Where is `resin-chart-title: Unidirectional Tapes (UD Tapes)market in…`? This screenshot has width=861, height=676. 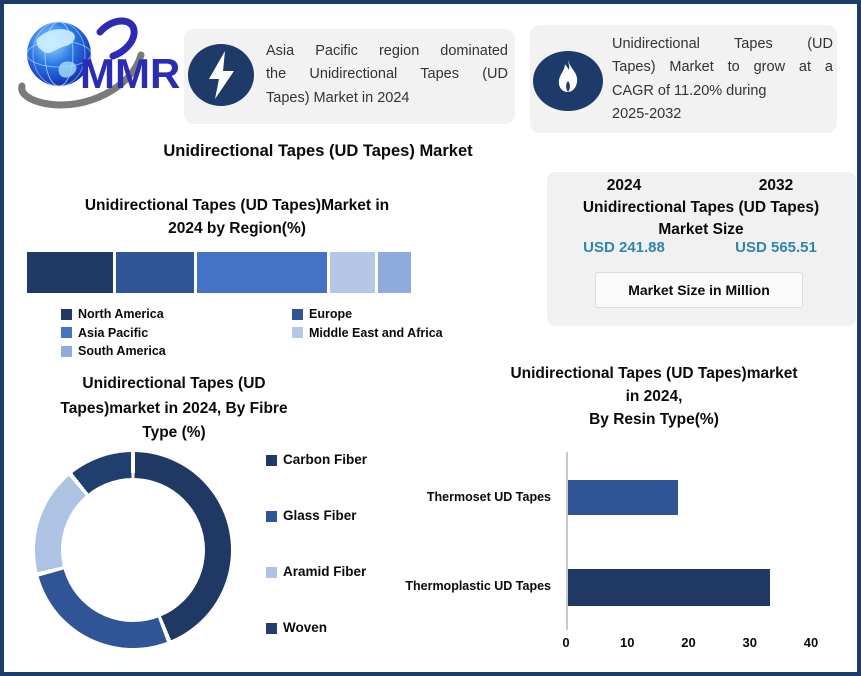 resin-chart-title: Unidirectional Tapes (UD Tapes)market in… is located at coordinates (654, 396).